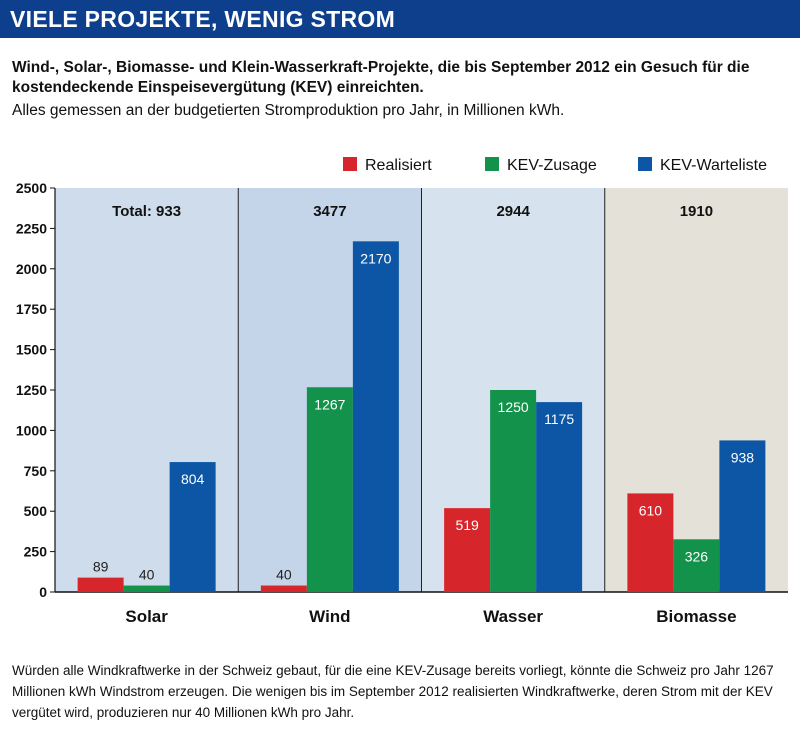  What do you see at coordinates (101, 567) in the screenshot?
I see `data-label: 89` at bounding box center [101, 567].